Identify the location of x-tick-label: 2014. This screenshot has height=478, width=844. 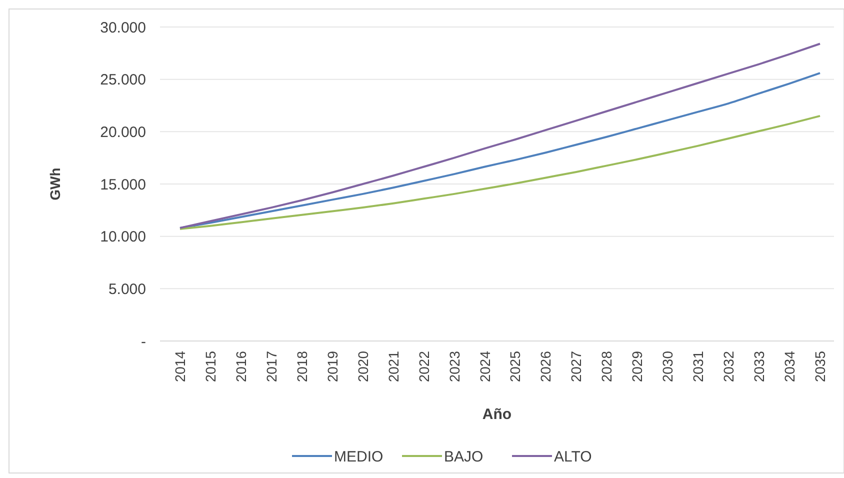
(180, 366).